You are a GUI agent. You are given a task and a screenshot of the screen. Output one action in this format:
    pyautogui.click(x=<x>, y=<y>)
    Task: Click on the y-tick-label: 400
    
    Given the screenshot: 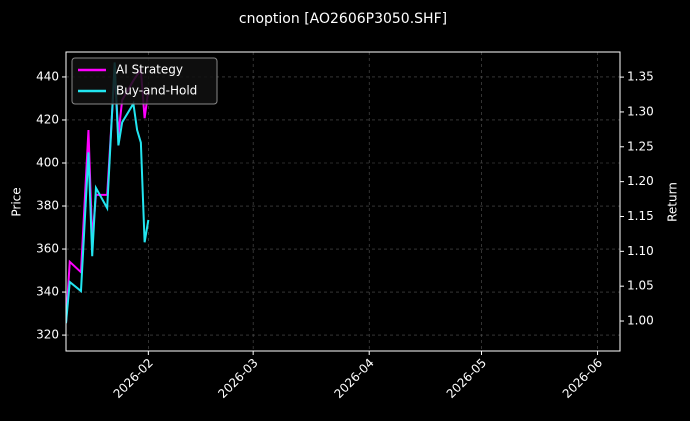 What is the action you would take?
    pyautogui.click(x=47, y=162)
    